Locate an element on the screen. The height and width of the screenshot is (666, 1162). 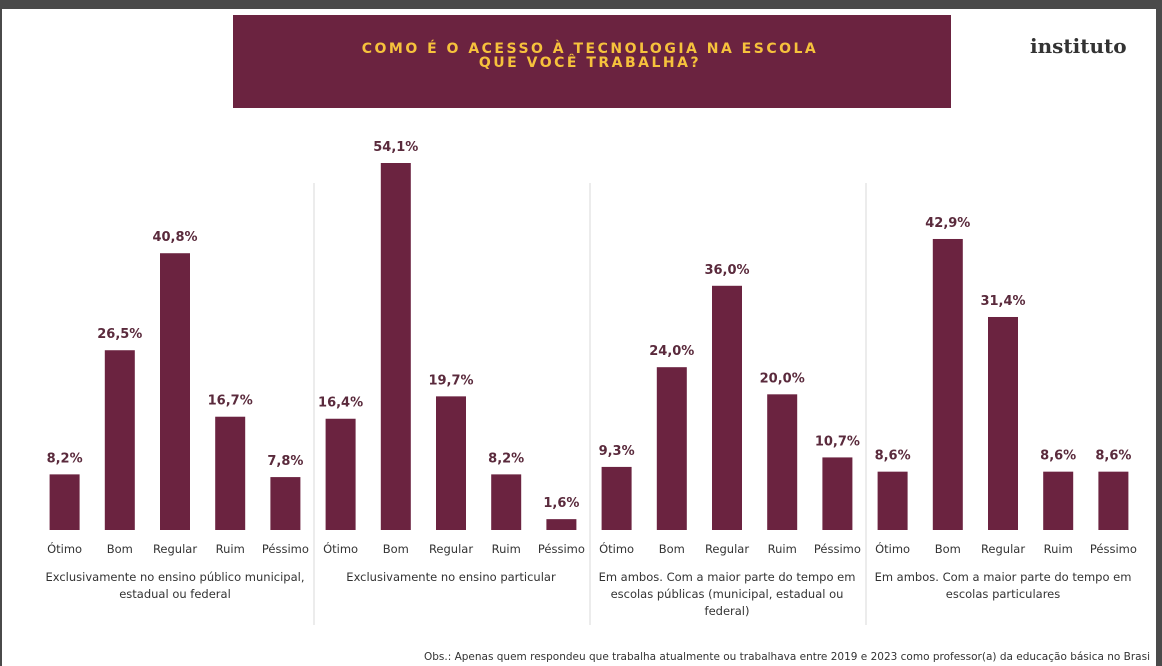
value-label: 31,4% is located at coordinates (1002, 301).